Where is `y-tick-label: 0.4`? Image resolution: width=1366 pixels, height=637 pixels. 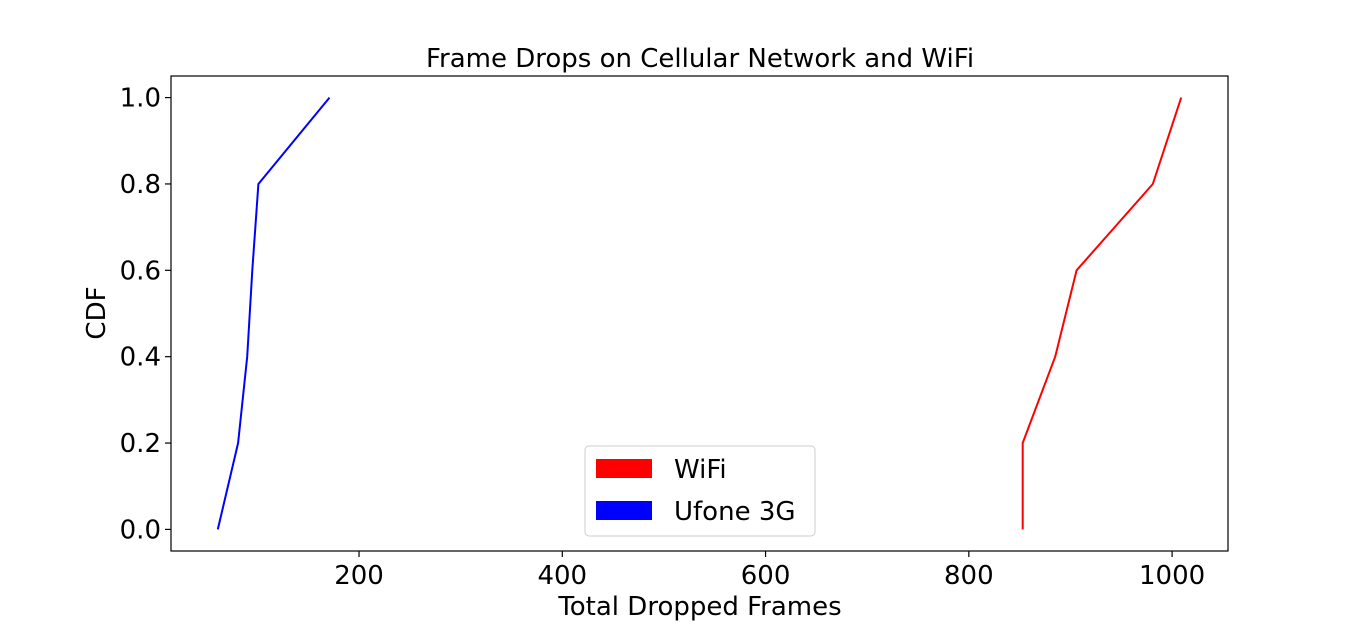
y-tick-label: 0.4 is located at coordinates (140, 358).